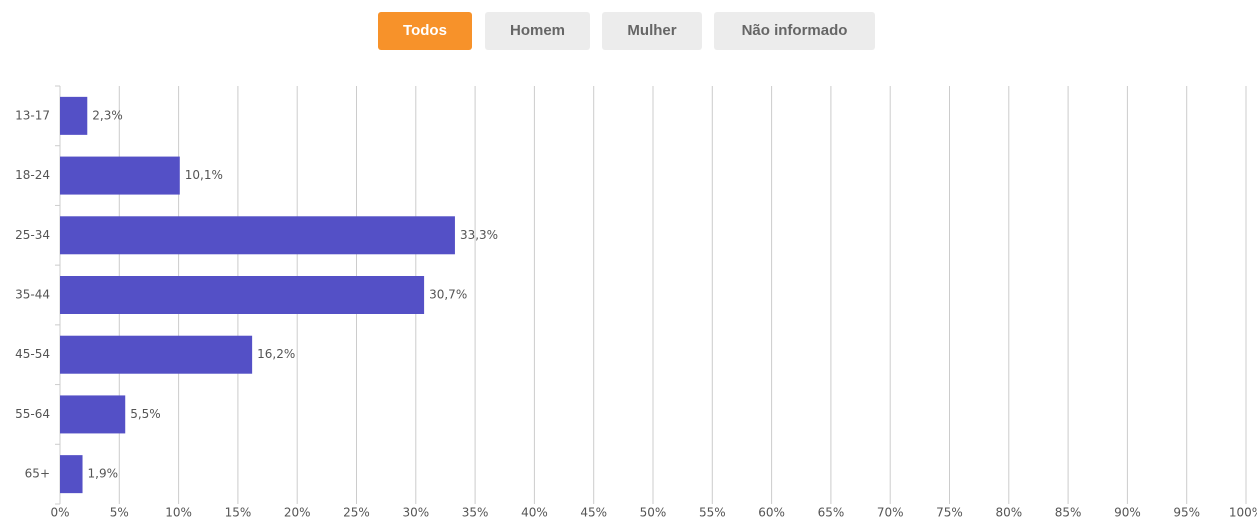  Describe the element at coordinates (534, 512) in the screenshot. I see `x-tick-label: 40%` at that location.